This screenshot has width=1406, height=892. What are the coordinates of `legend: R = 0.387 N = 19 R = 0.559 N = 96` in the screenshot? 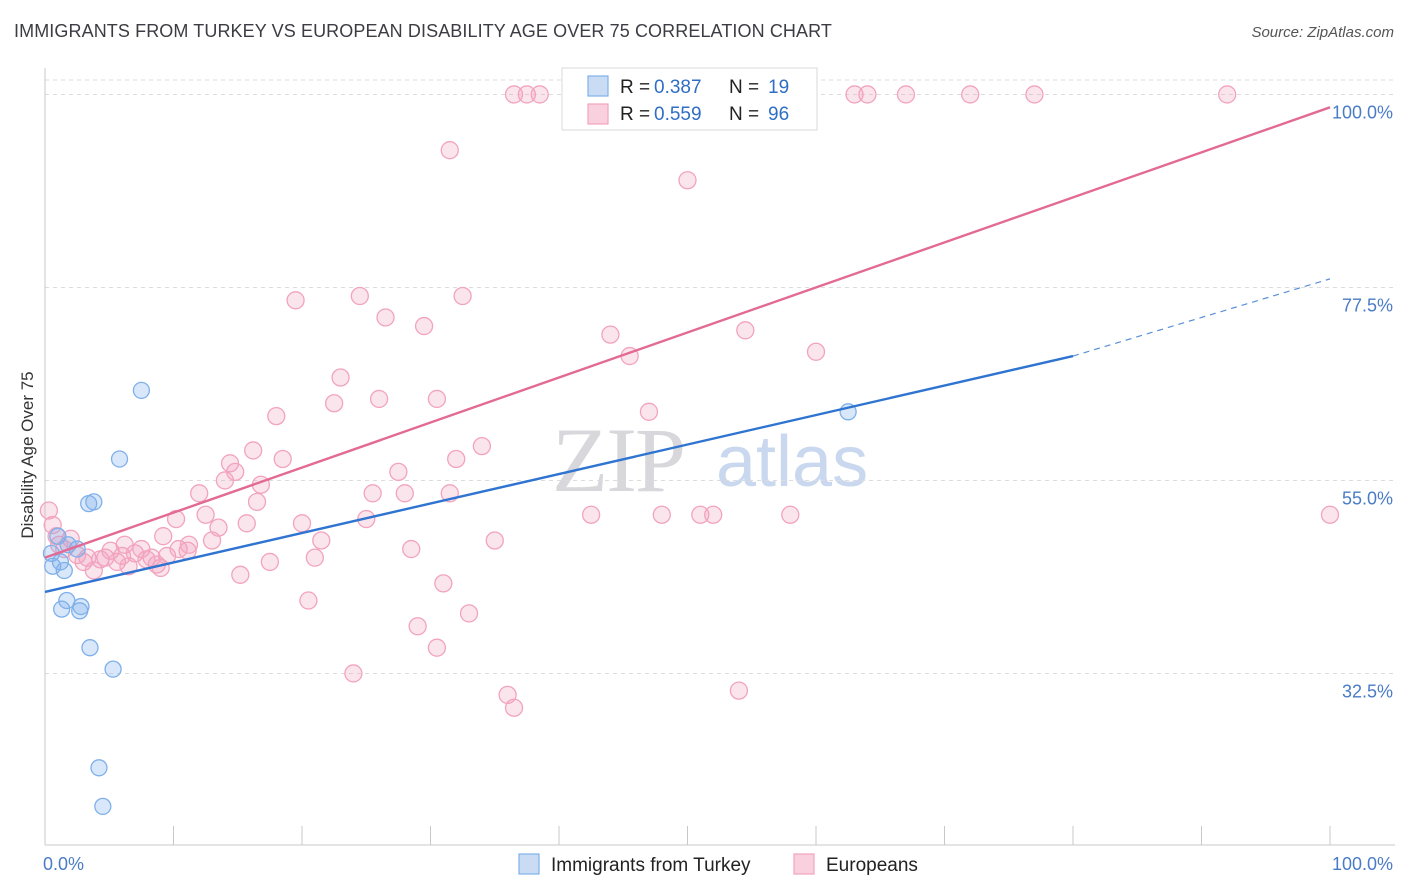 It's located at (689, 99).